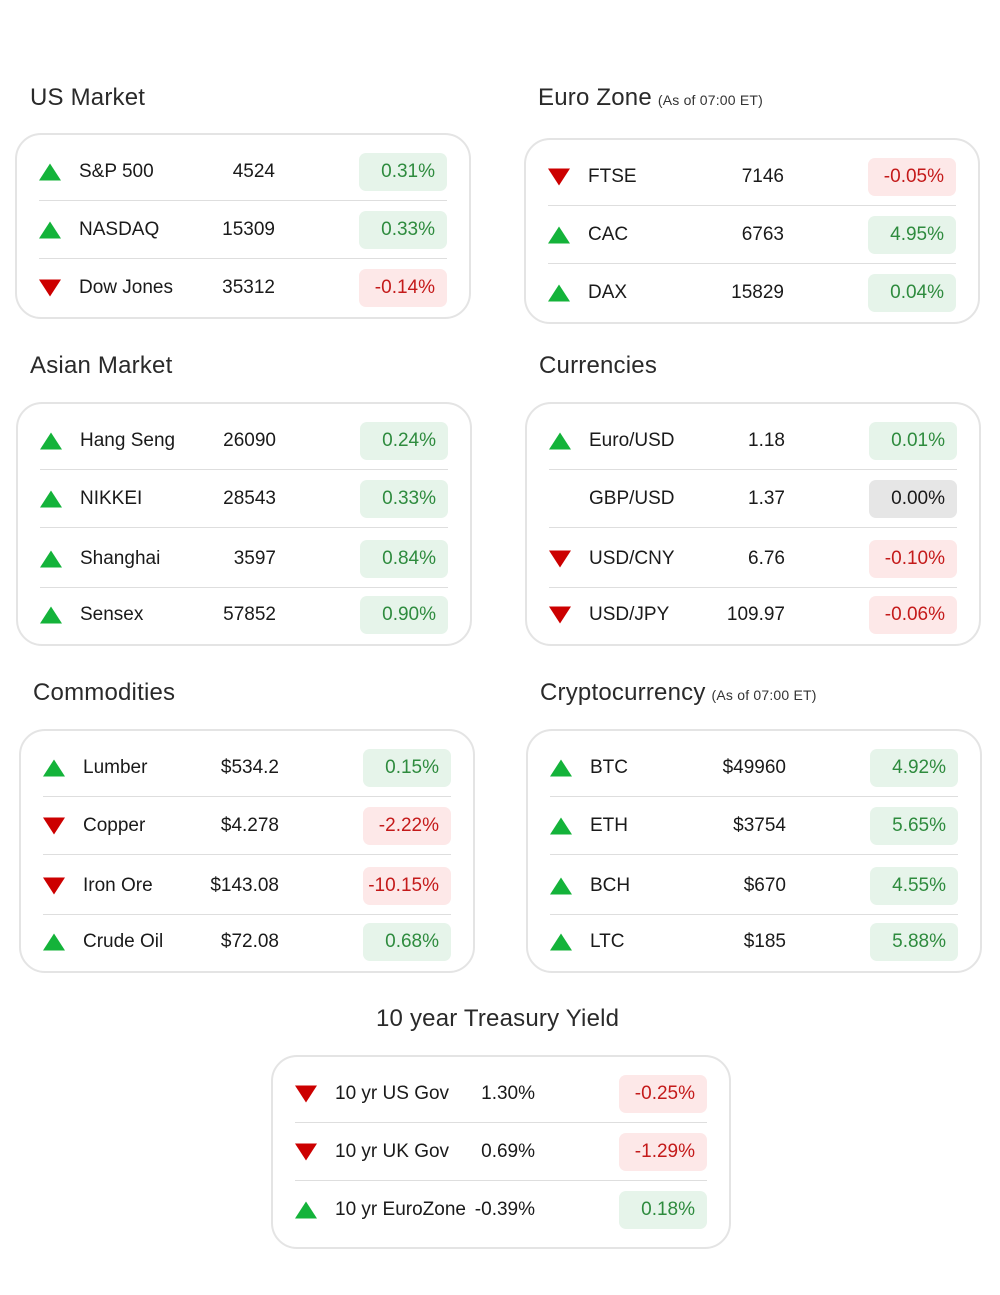 The height and width of the screenshot is (1295, 1000). Describe the element at coordinates (663, 1094) in the screenshot. I see `change-badge: -0.25%` at that location.